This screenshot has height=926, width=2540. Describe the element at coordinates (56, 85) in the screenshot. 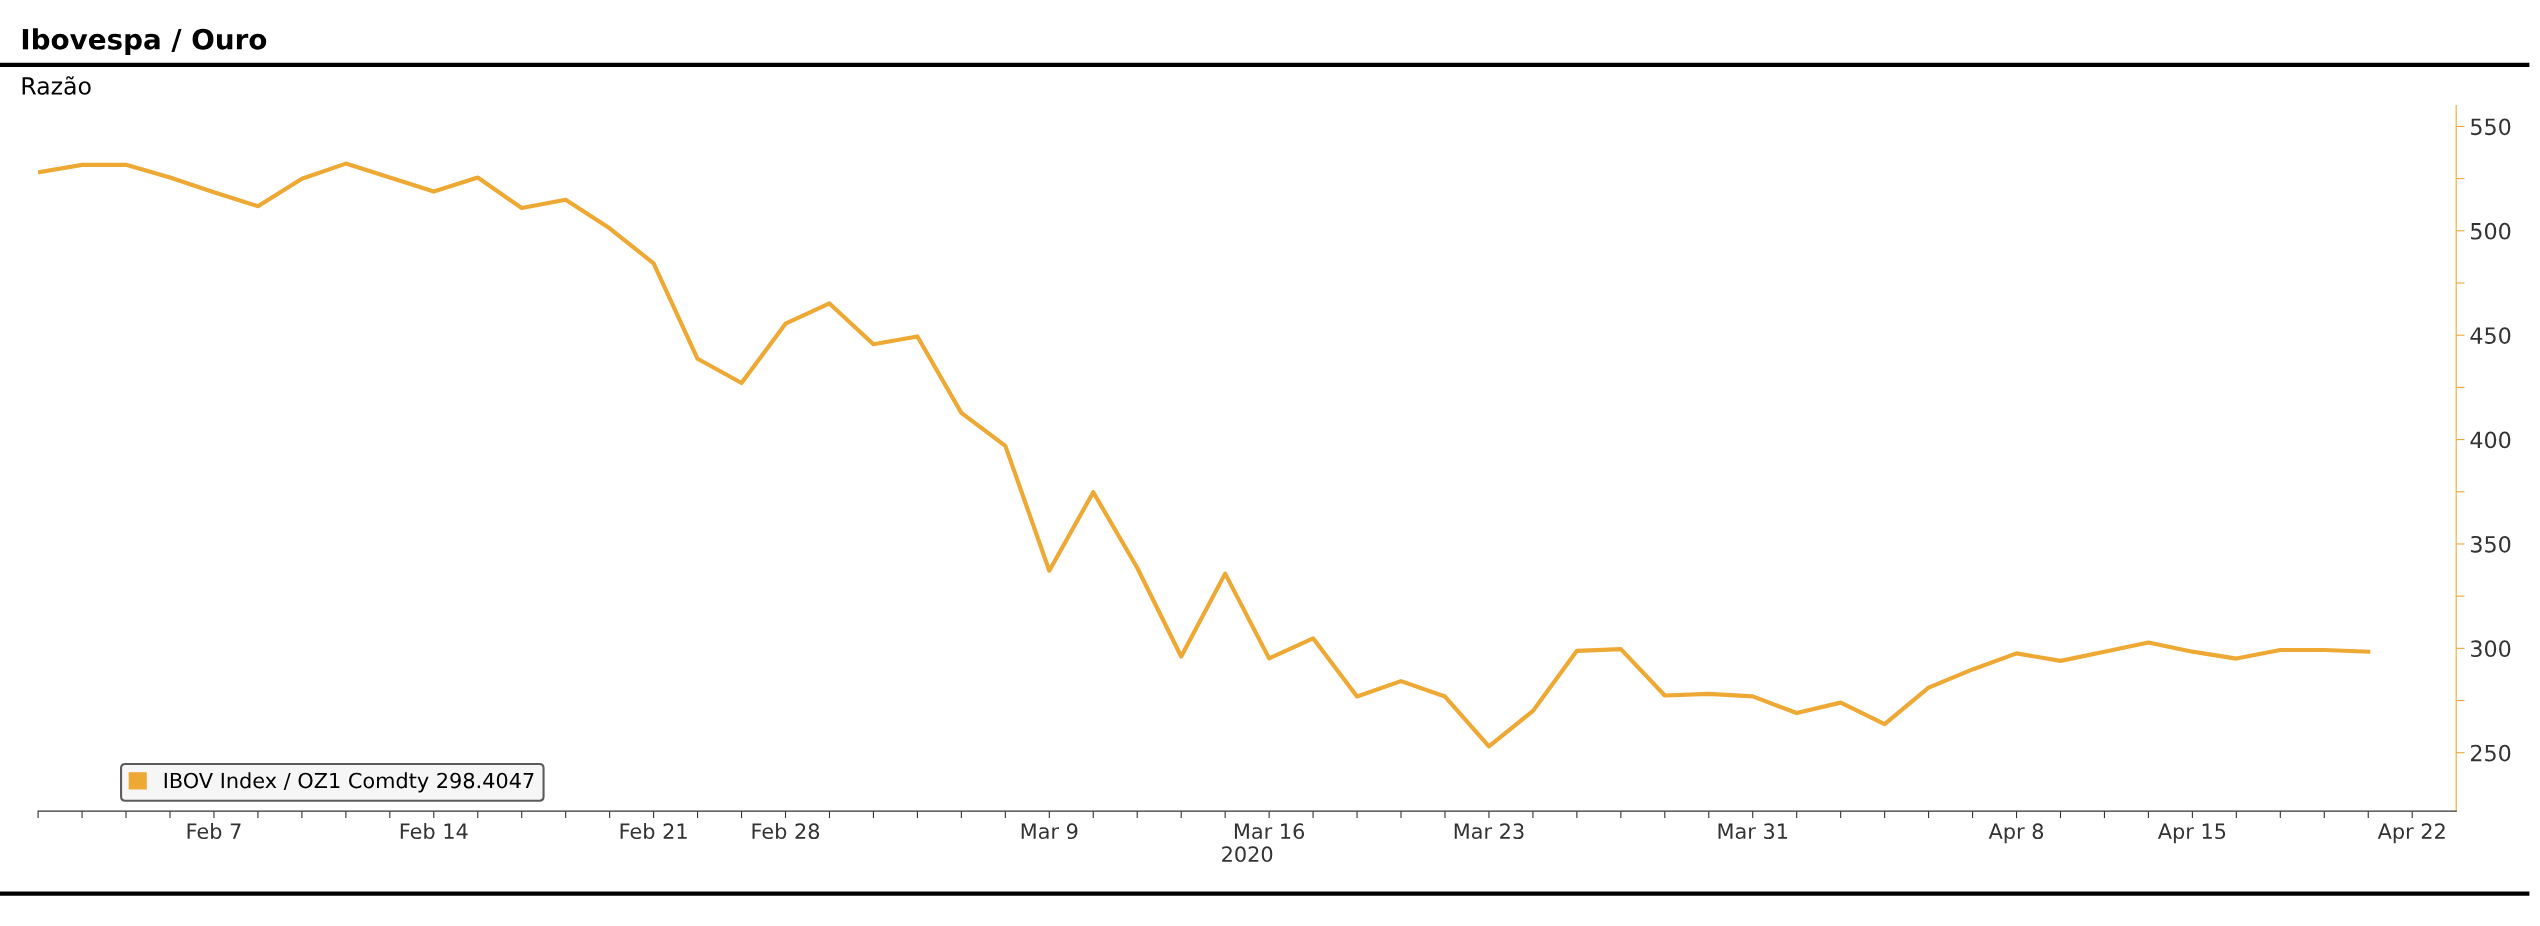

I see `chart-subtitle: Razão` at that location.